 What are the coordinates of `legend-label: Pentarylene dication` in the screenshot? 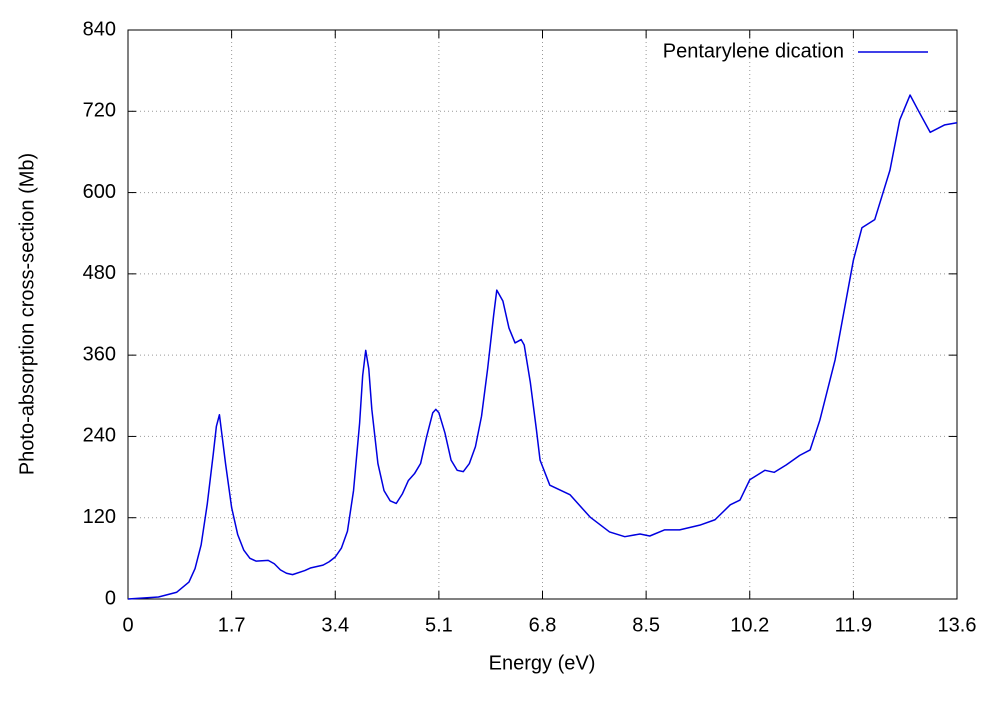 It's located at (753, 51).